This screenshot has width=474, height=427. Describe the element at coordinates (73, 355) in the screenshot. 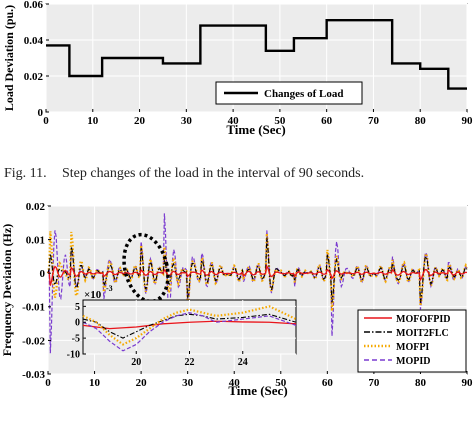

I see `inset-ytick-label: -10` at that location.